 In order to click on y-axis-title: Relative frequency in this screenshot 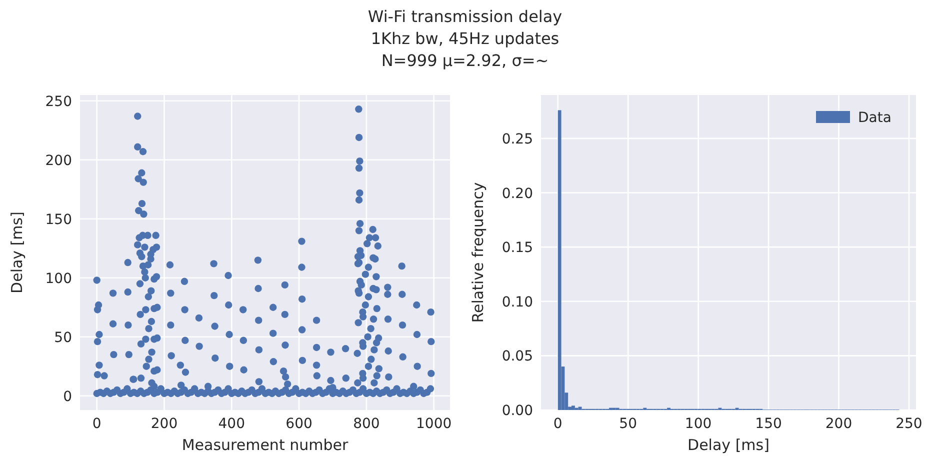, I will do `click(478, 252)`.